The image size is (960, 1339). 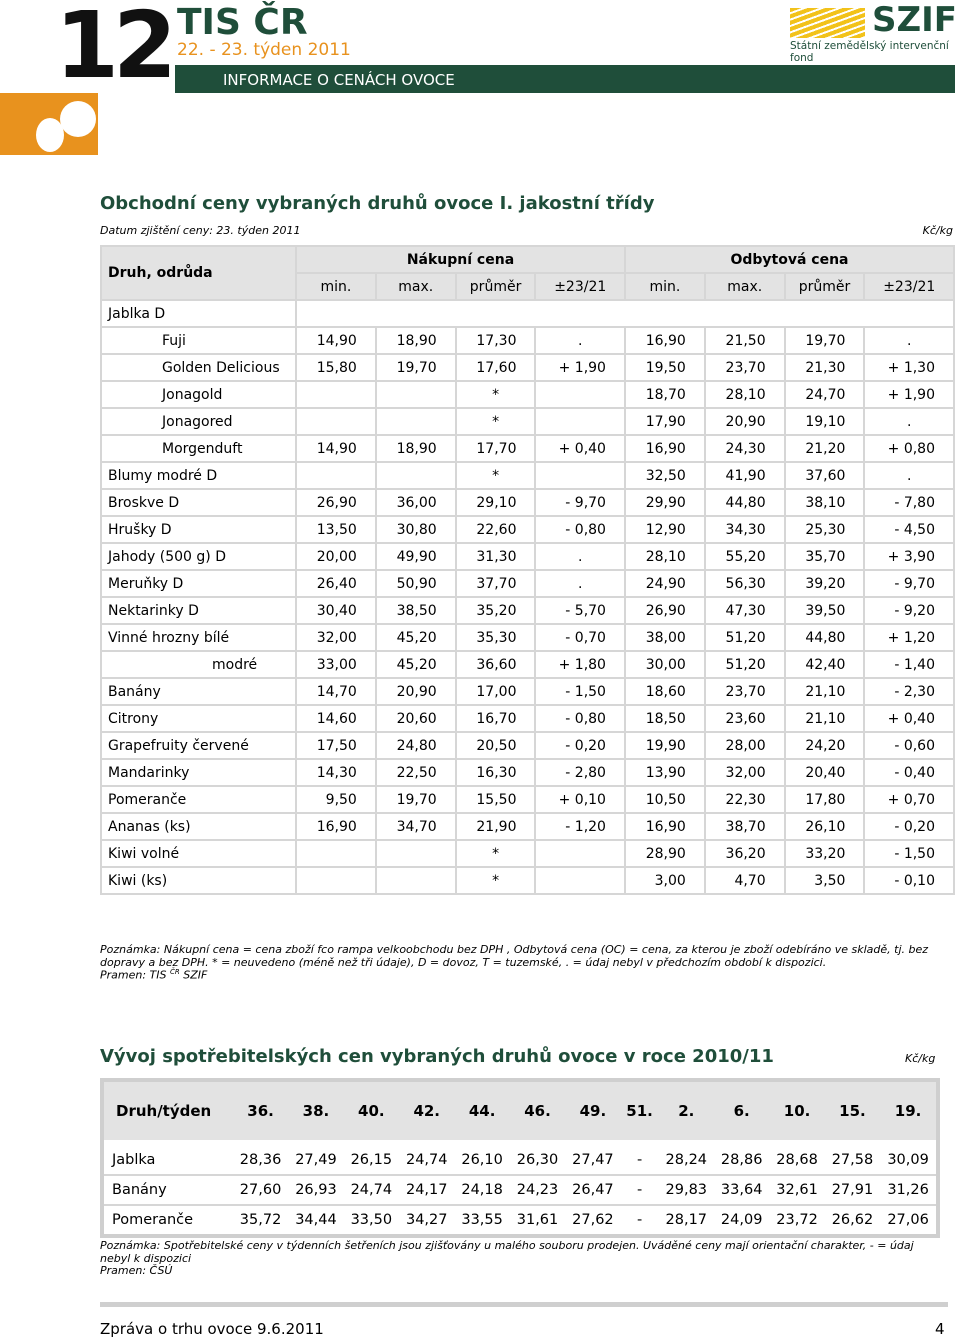 What do you see at coordinates (744, 853) in the screenshot?
I see `cell: 36,20` at bounding box center [744, 853].